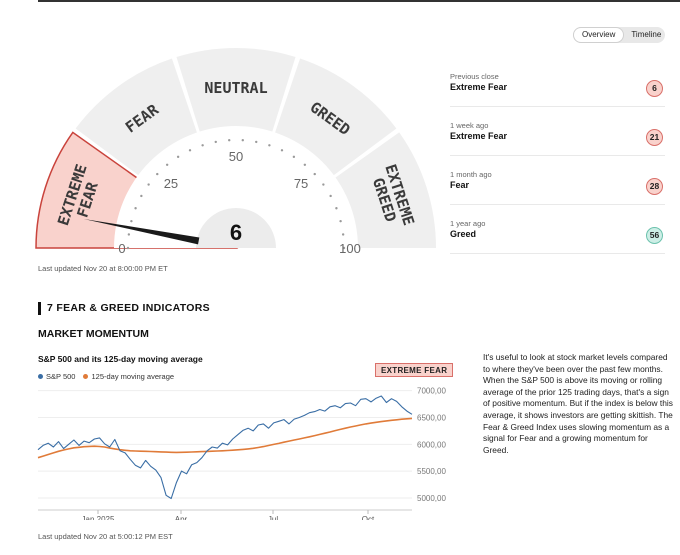  I want to click on history-score-badge: 6, so click(654, 88).